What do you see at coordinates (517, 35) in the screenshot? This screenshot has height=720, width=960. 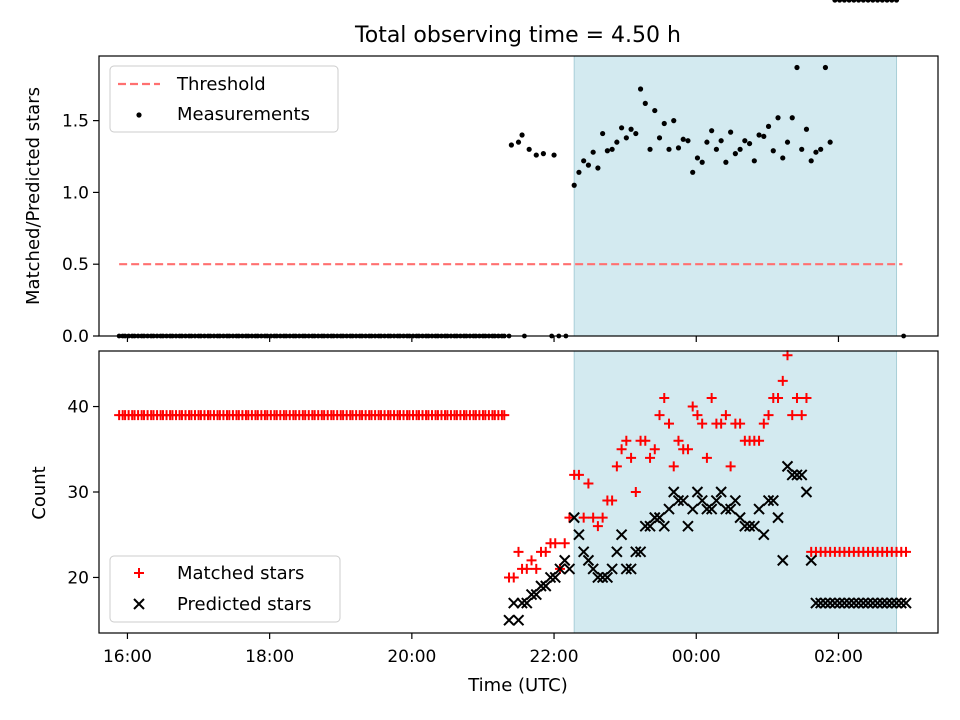 I see `chart-title: Total observing time = 4.50 h` at bounding box center [517, 35].